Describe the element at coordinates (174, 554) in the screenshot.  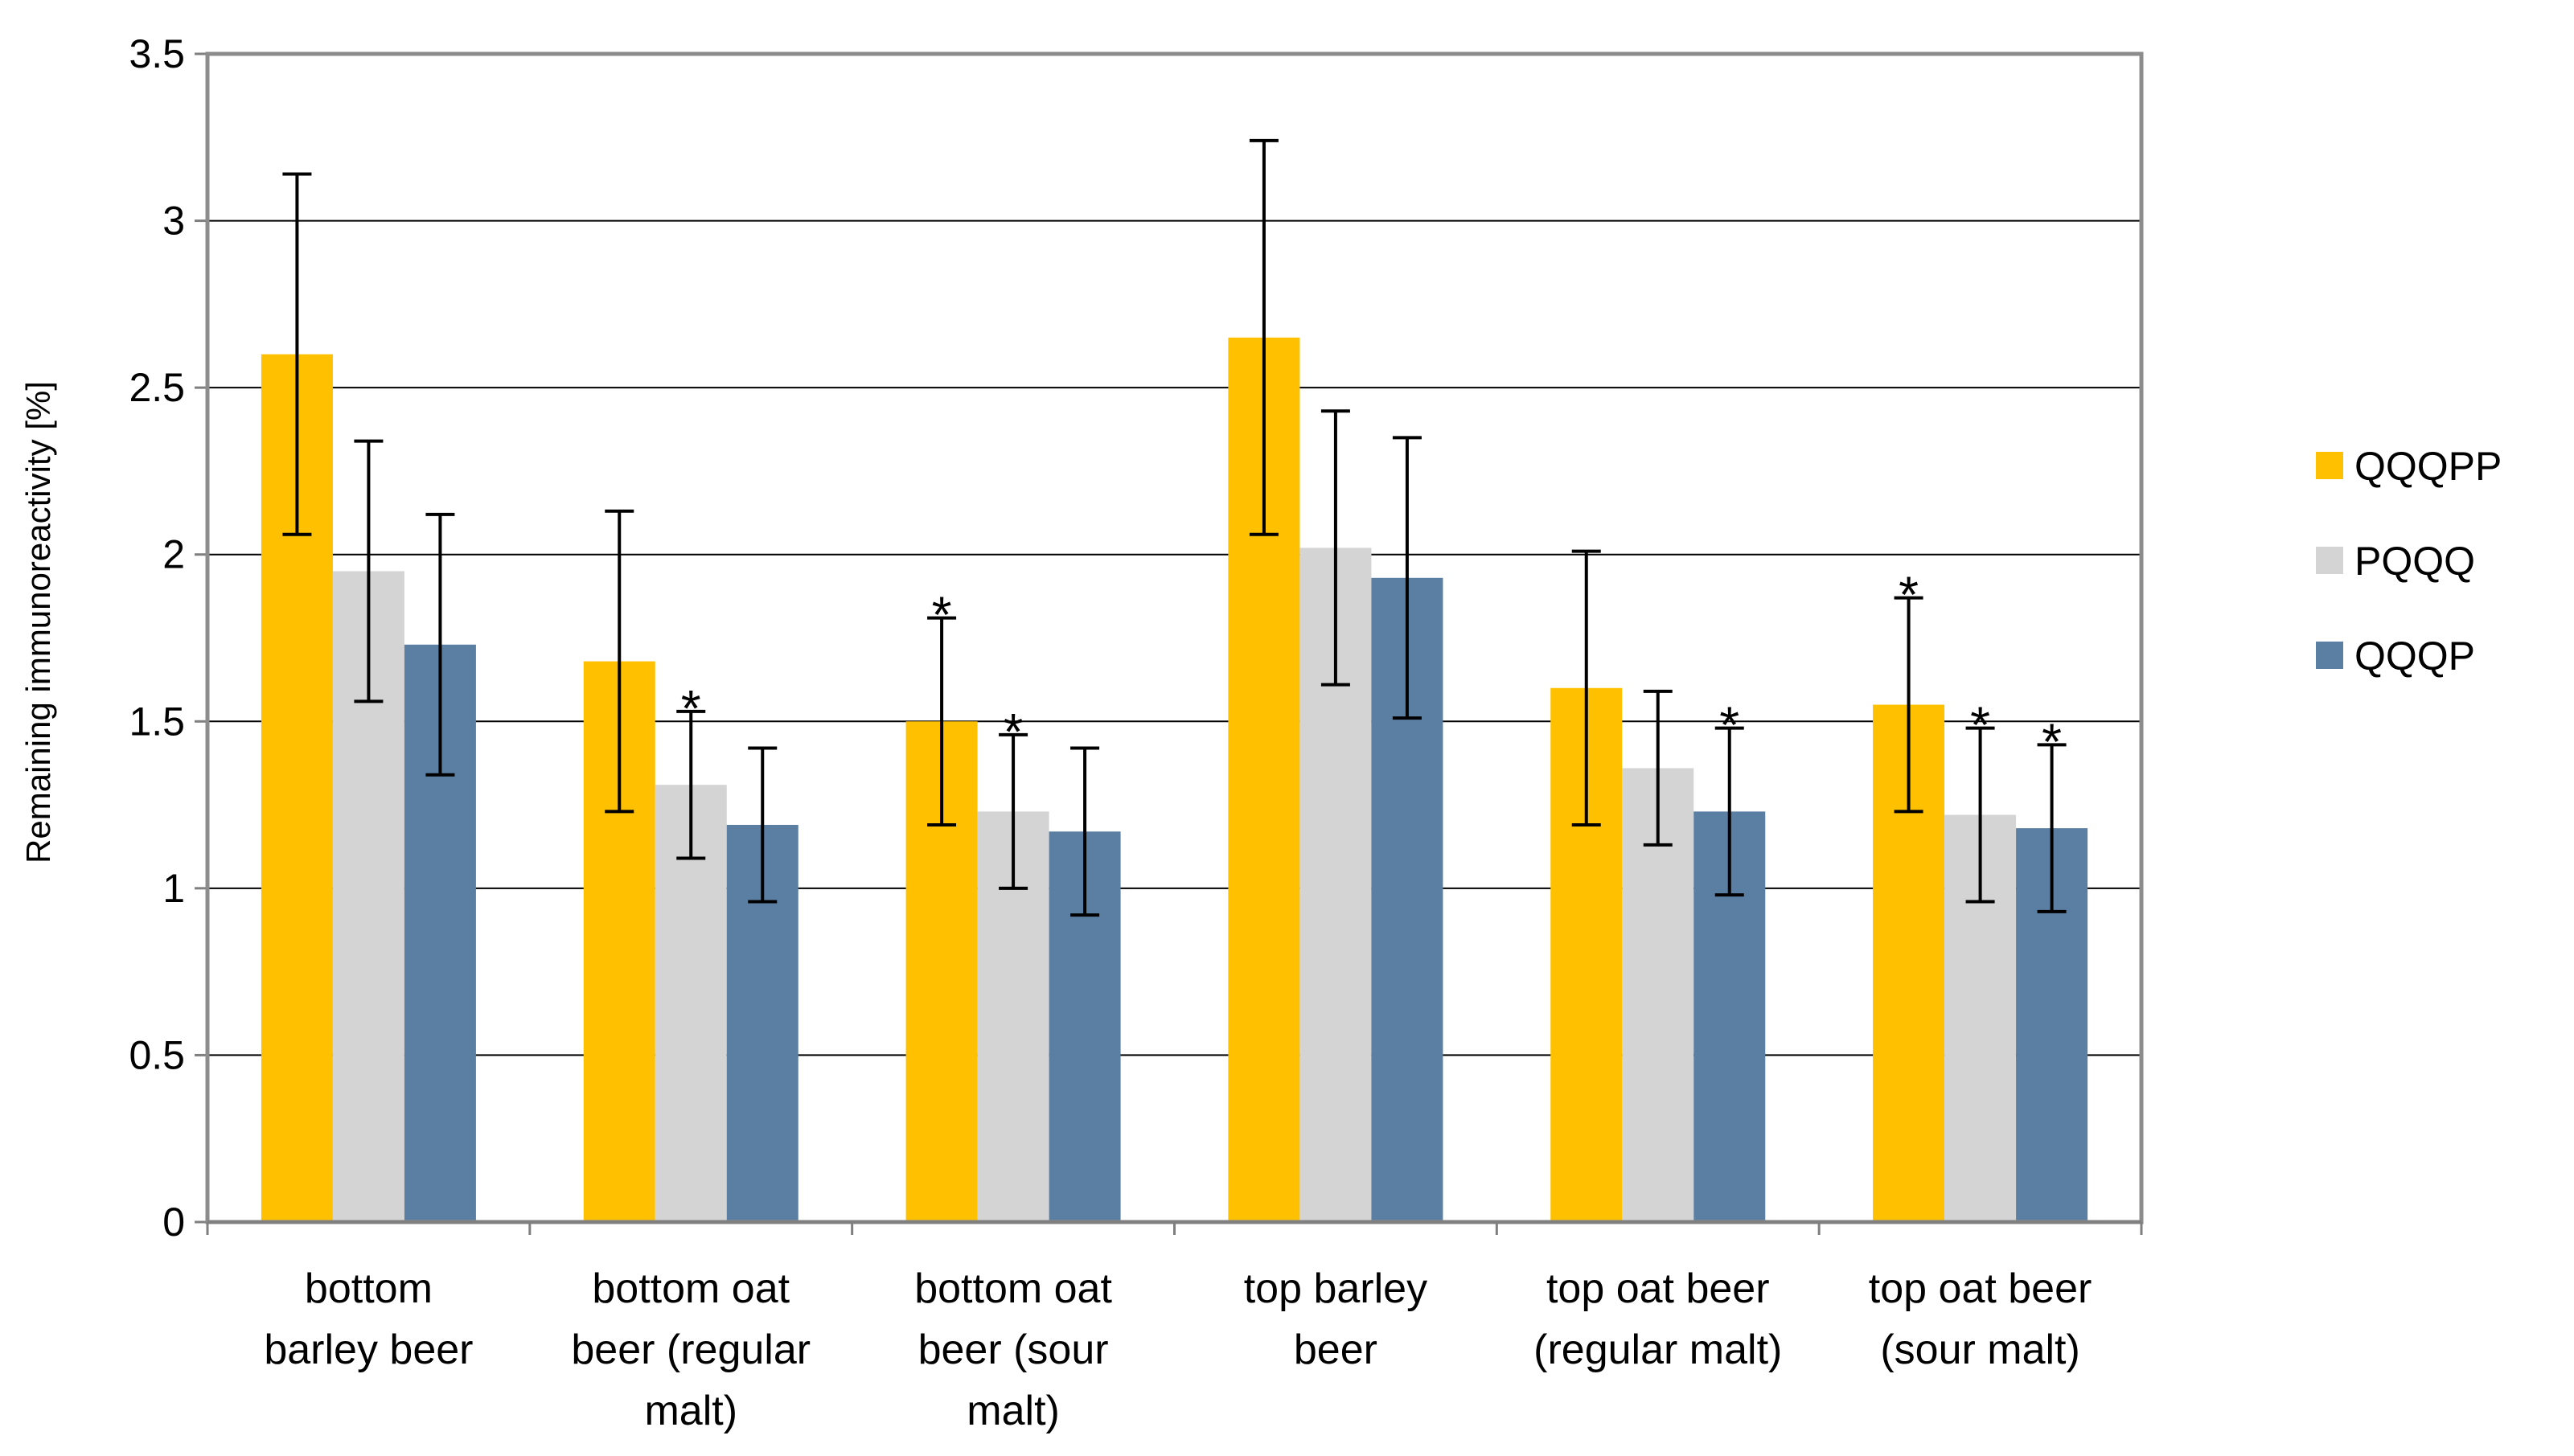
I see `y-tick-label: 2` at that location.